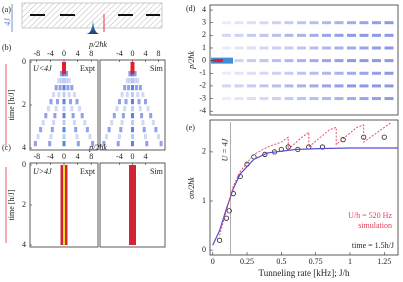  I want to click on sim-label: Sim, so click(157, 171).